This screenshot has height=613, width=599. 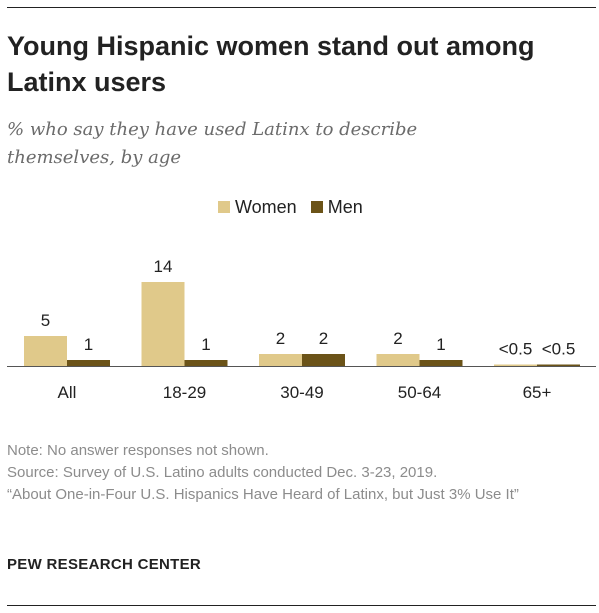 I want to click on data-label-men-18-29: 1, so click(x=205, y=344).